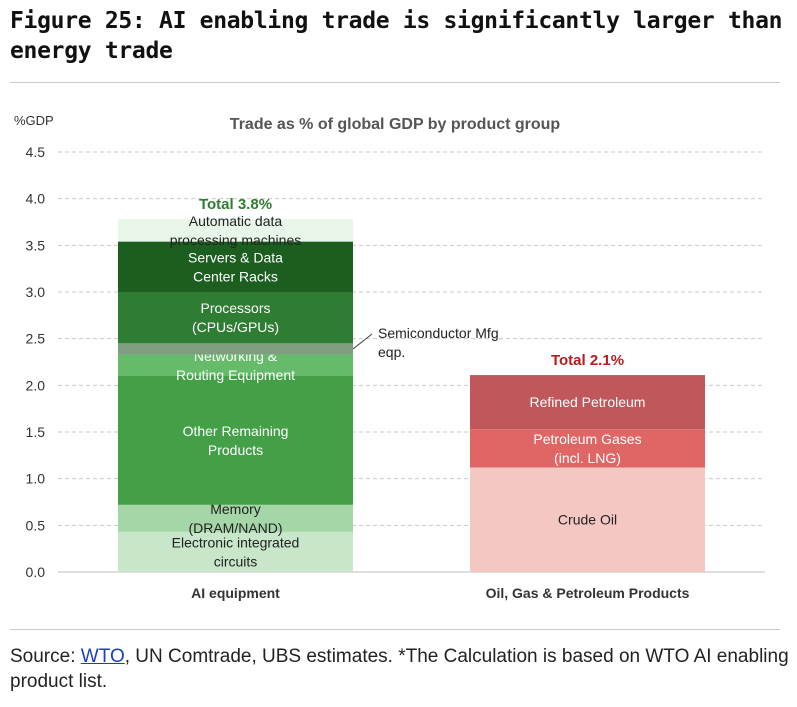  I want to click on segment-label: Center Racks, so click(235, 276).